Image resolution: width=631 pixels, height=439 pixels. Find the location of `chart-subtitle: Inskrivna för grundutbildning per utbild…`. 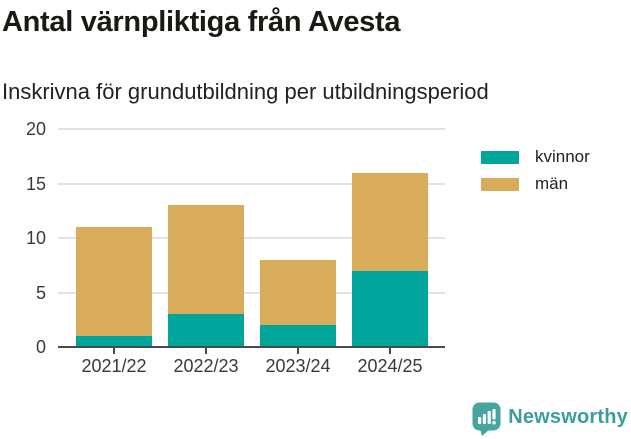

chart-subtitle: Inskrivna för grundutbildning per utbild… is located at coordinates (245, 91).